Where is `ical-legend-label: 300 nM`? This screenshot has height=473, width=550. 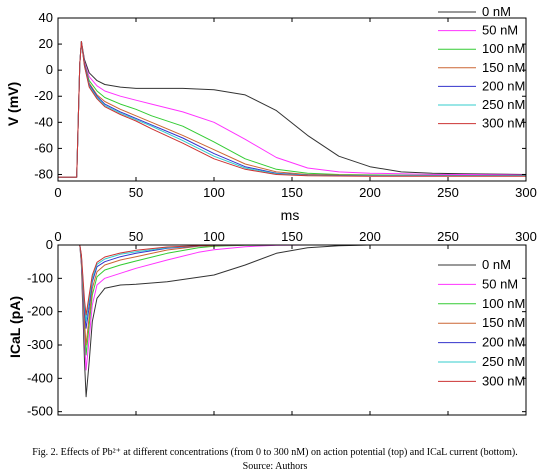
ical-legend-label: 300 nM is located at coordinates (503, 380).